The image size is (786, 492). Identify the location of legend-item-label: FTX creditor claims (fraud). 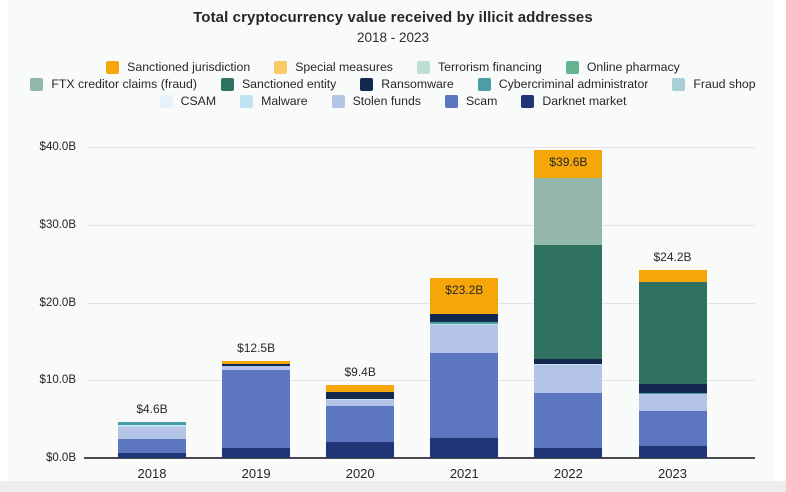
(124, 84).